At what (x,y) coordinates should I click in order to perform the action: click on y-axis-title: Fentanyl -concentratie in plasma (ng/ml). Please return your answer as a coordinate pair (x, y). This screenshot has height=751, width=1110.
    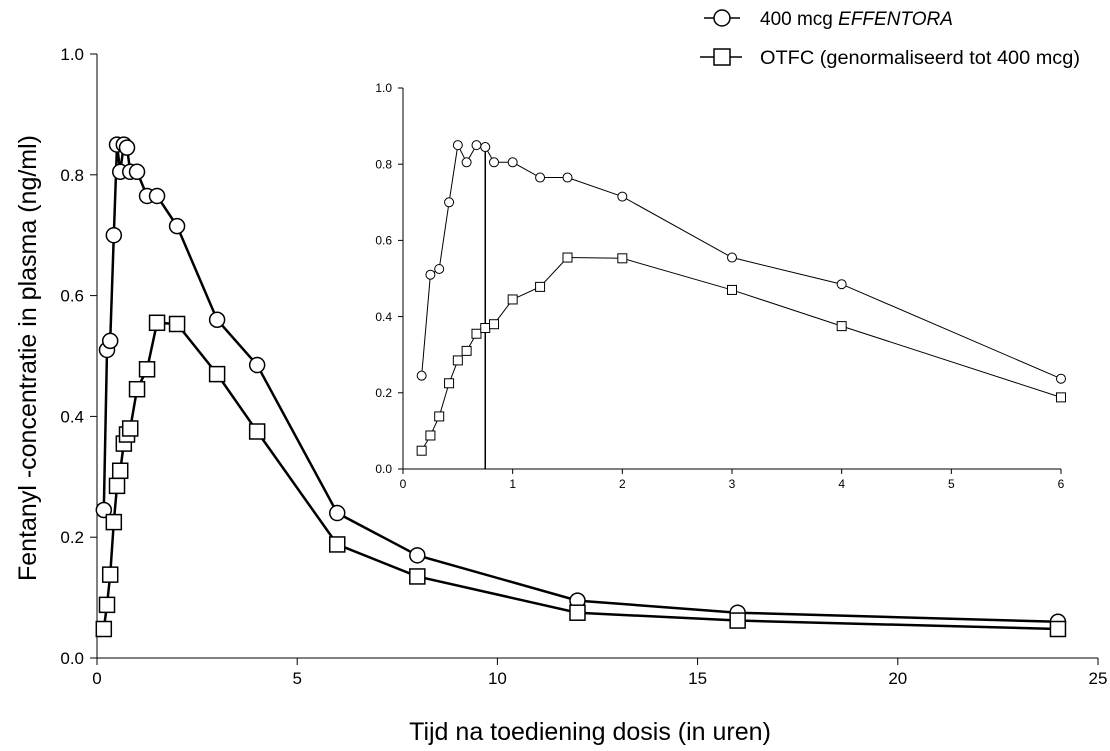
    Looking at the image, I should click on (28, 358).